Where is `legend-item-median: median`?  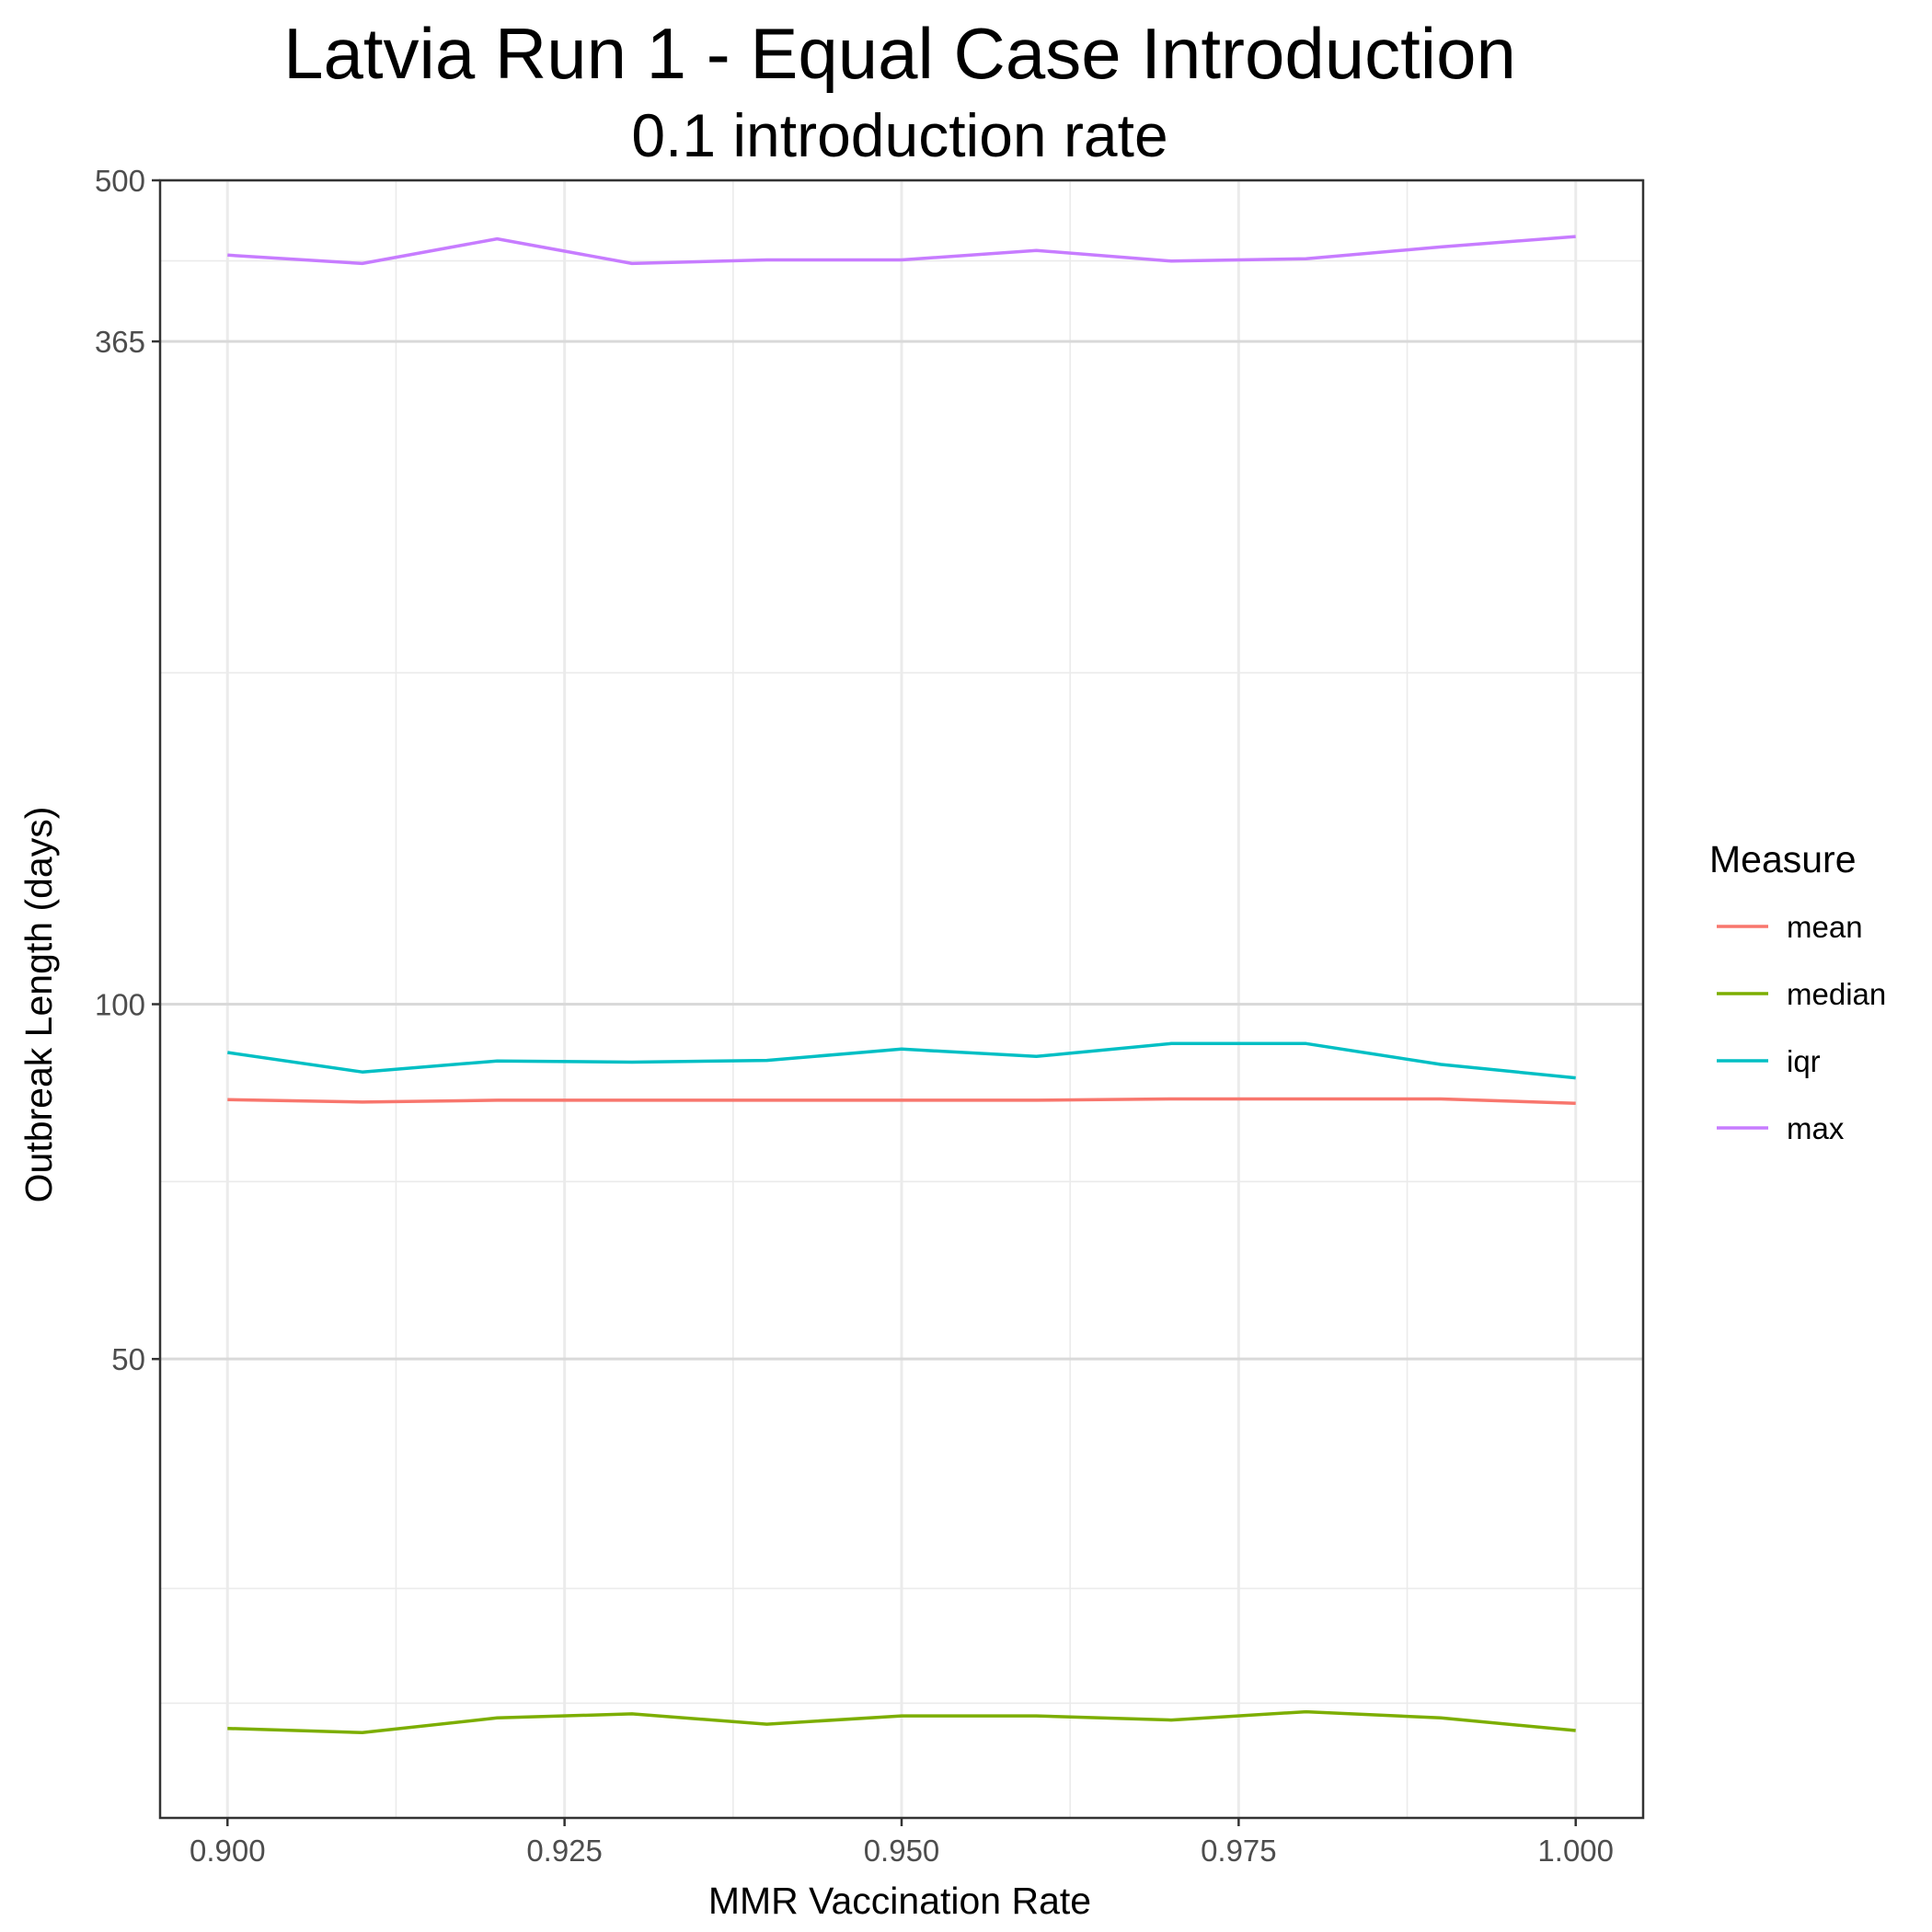
legend-item-median: median is located at coordinates (1801, 994).